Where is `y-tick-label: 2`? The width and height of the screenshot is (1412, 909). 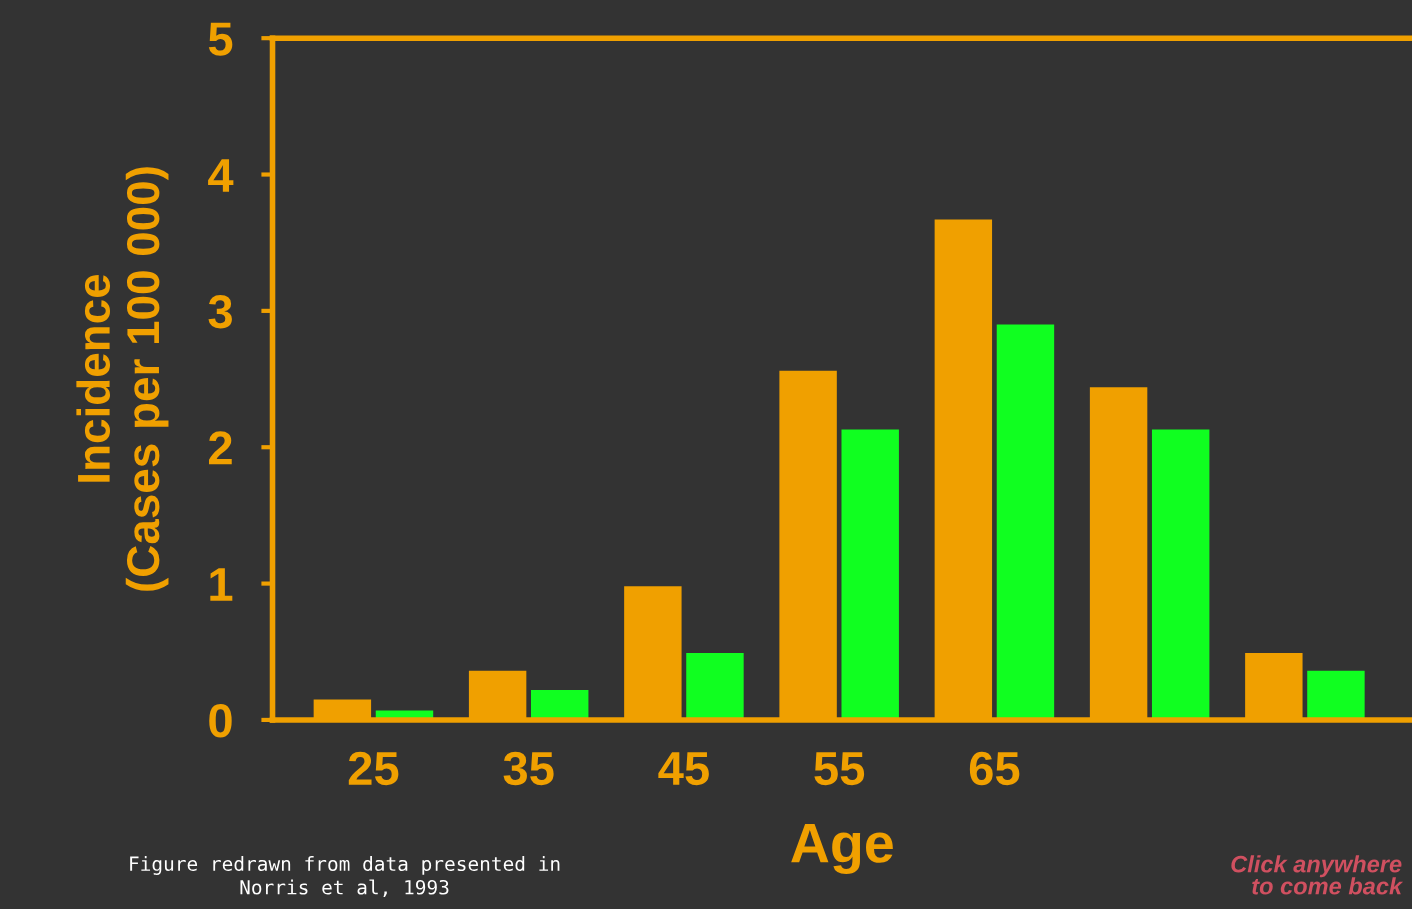
y-tick-label: 2 is located at coordinates (220, 448).